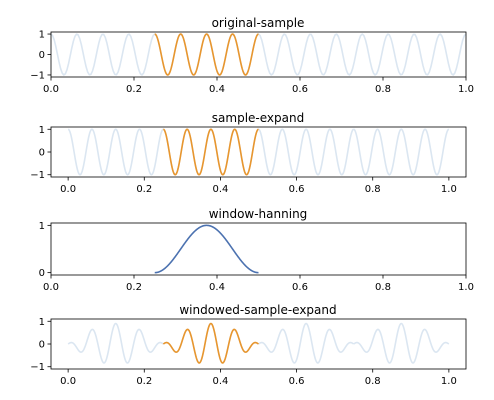 The width and height of the screenshot is (494, 400). I want to click on chart-title: window-hanning, so click(258, 214).